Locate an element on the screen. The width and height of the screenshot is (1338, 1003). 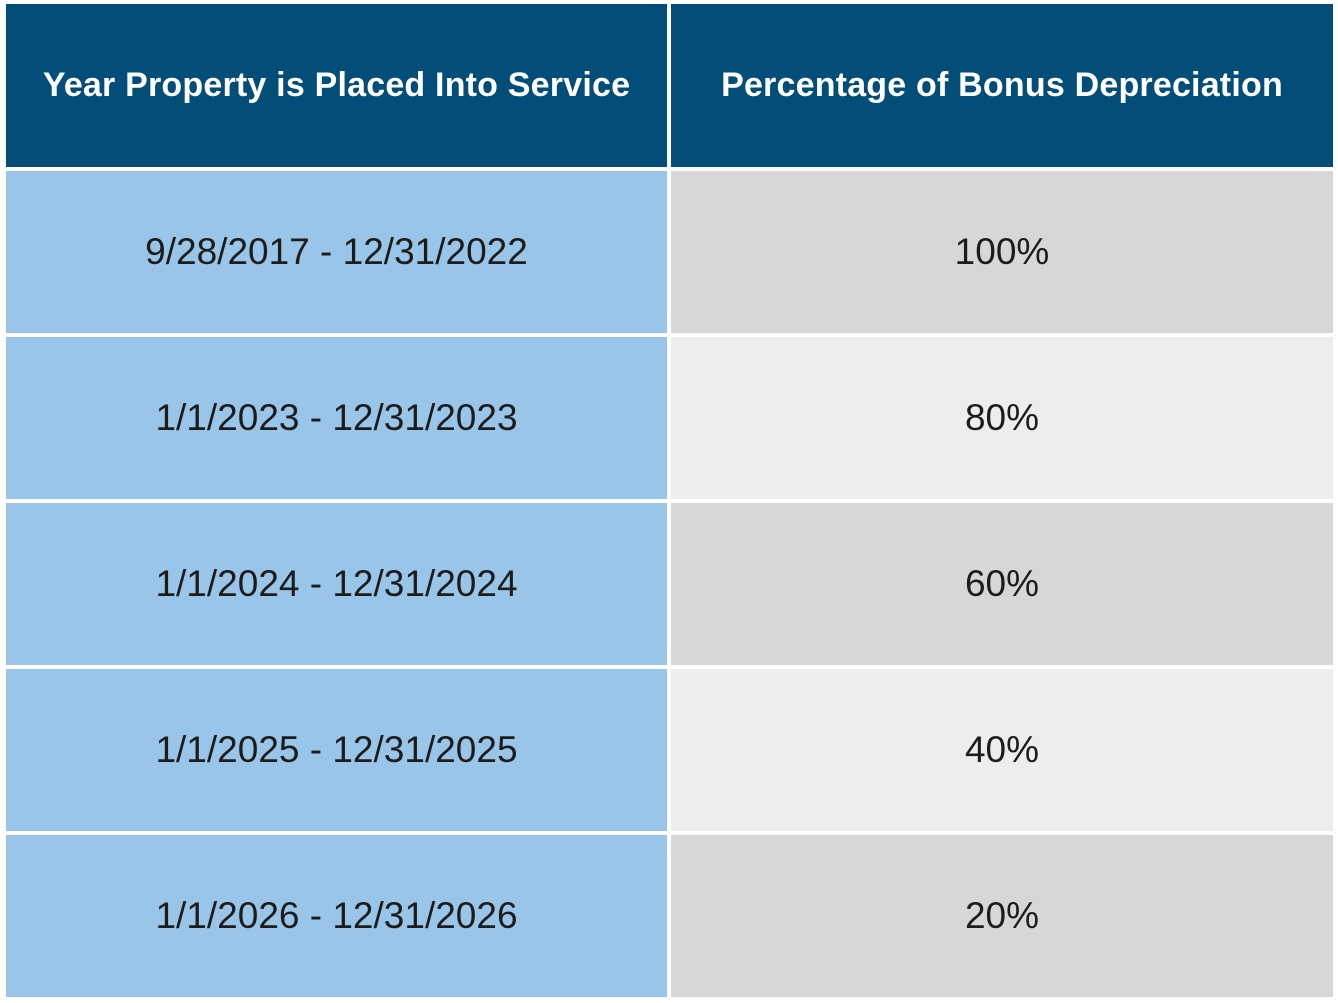
header-bonus-depreciation-percentage: Percentage of Bonus Depreciation is located at coordinates (1002, 85).